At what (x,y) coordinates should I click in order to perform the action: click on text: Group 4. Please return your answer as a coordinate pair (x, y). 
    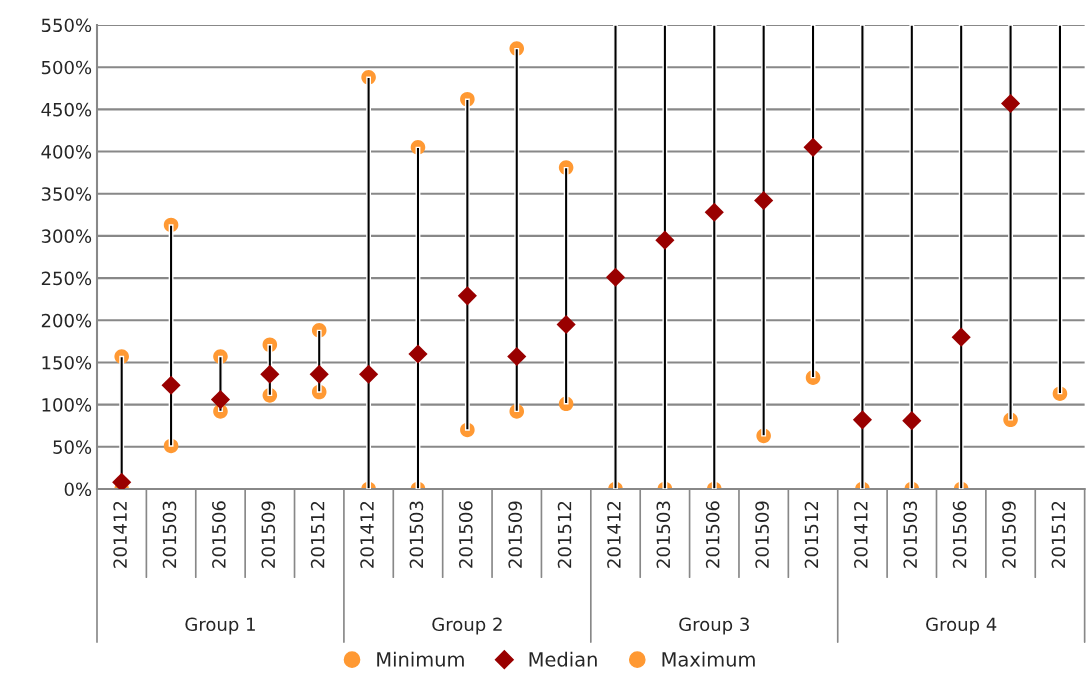
    Looking at the image, I should click on (961, 626).